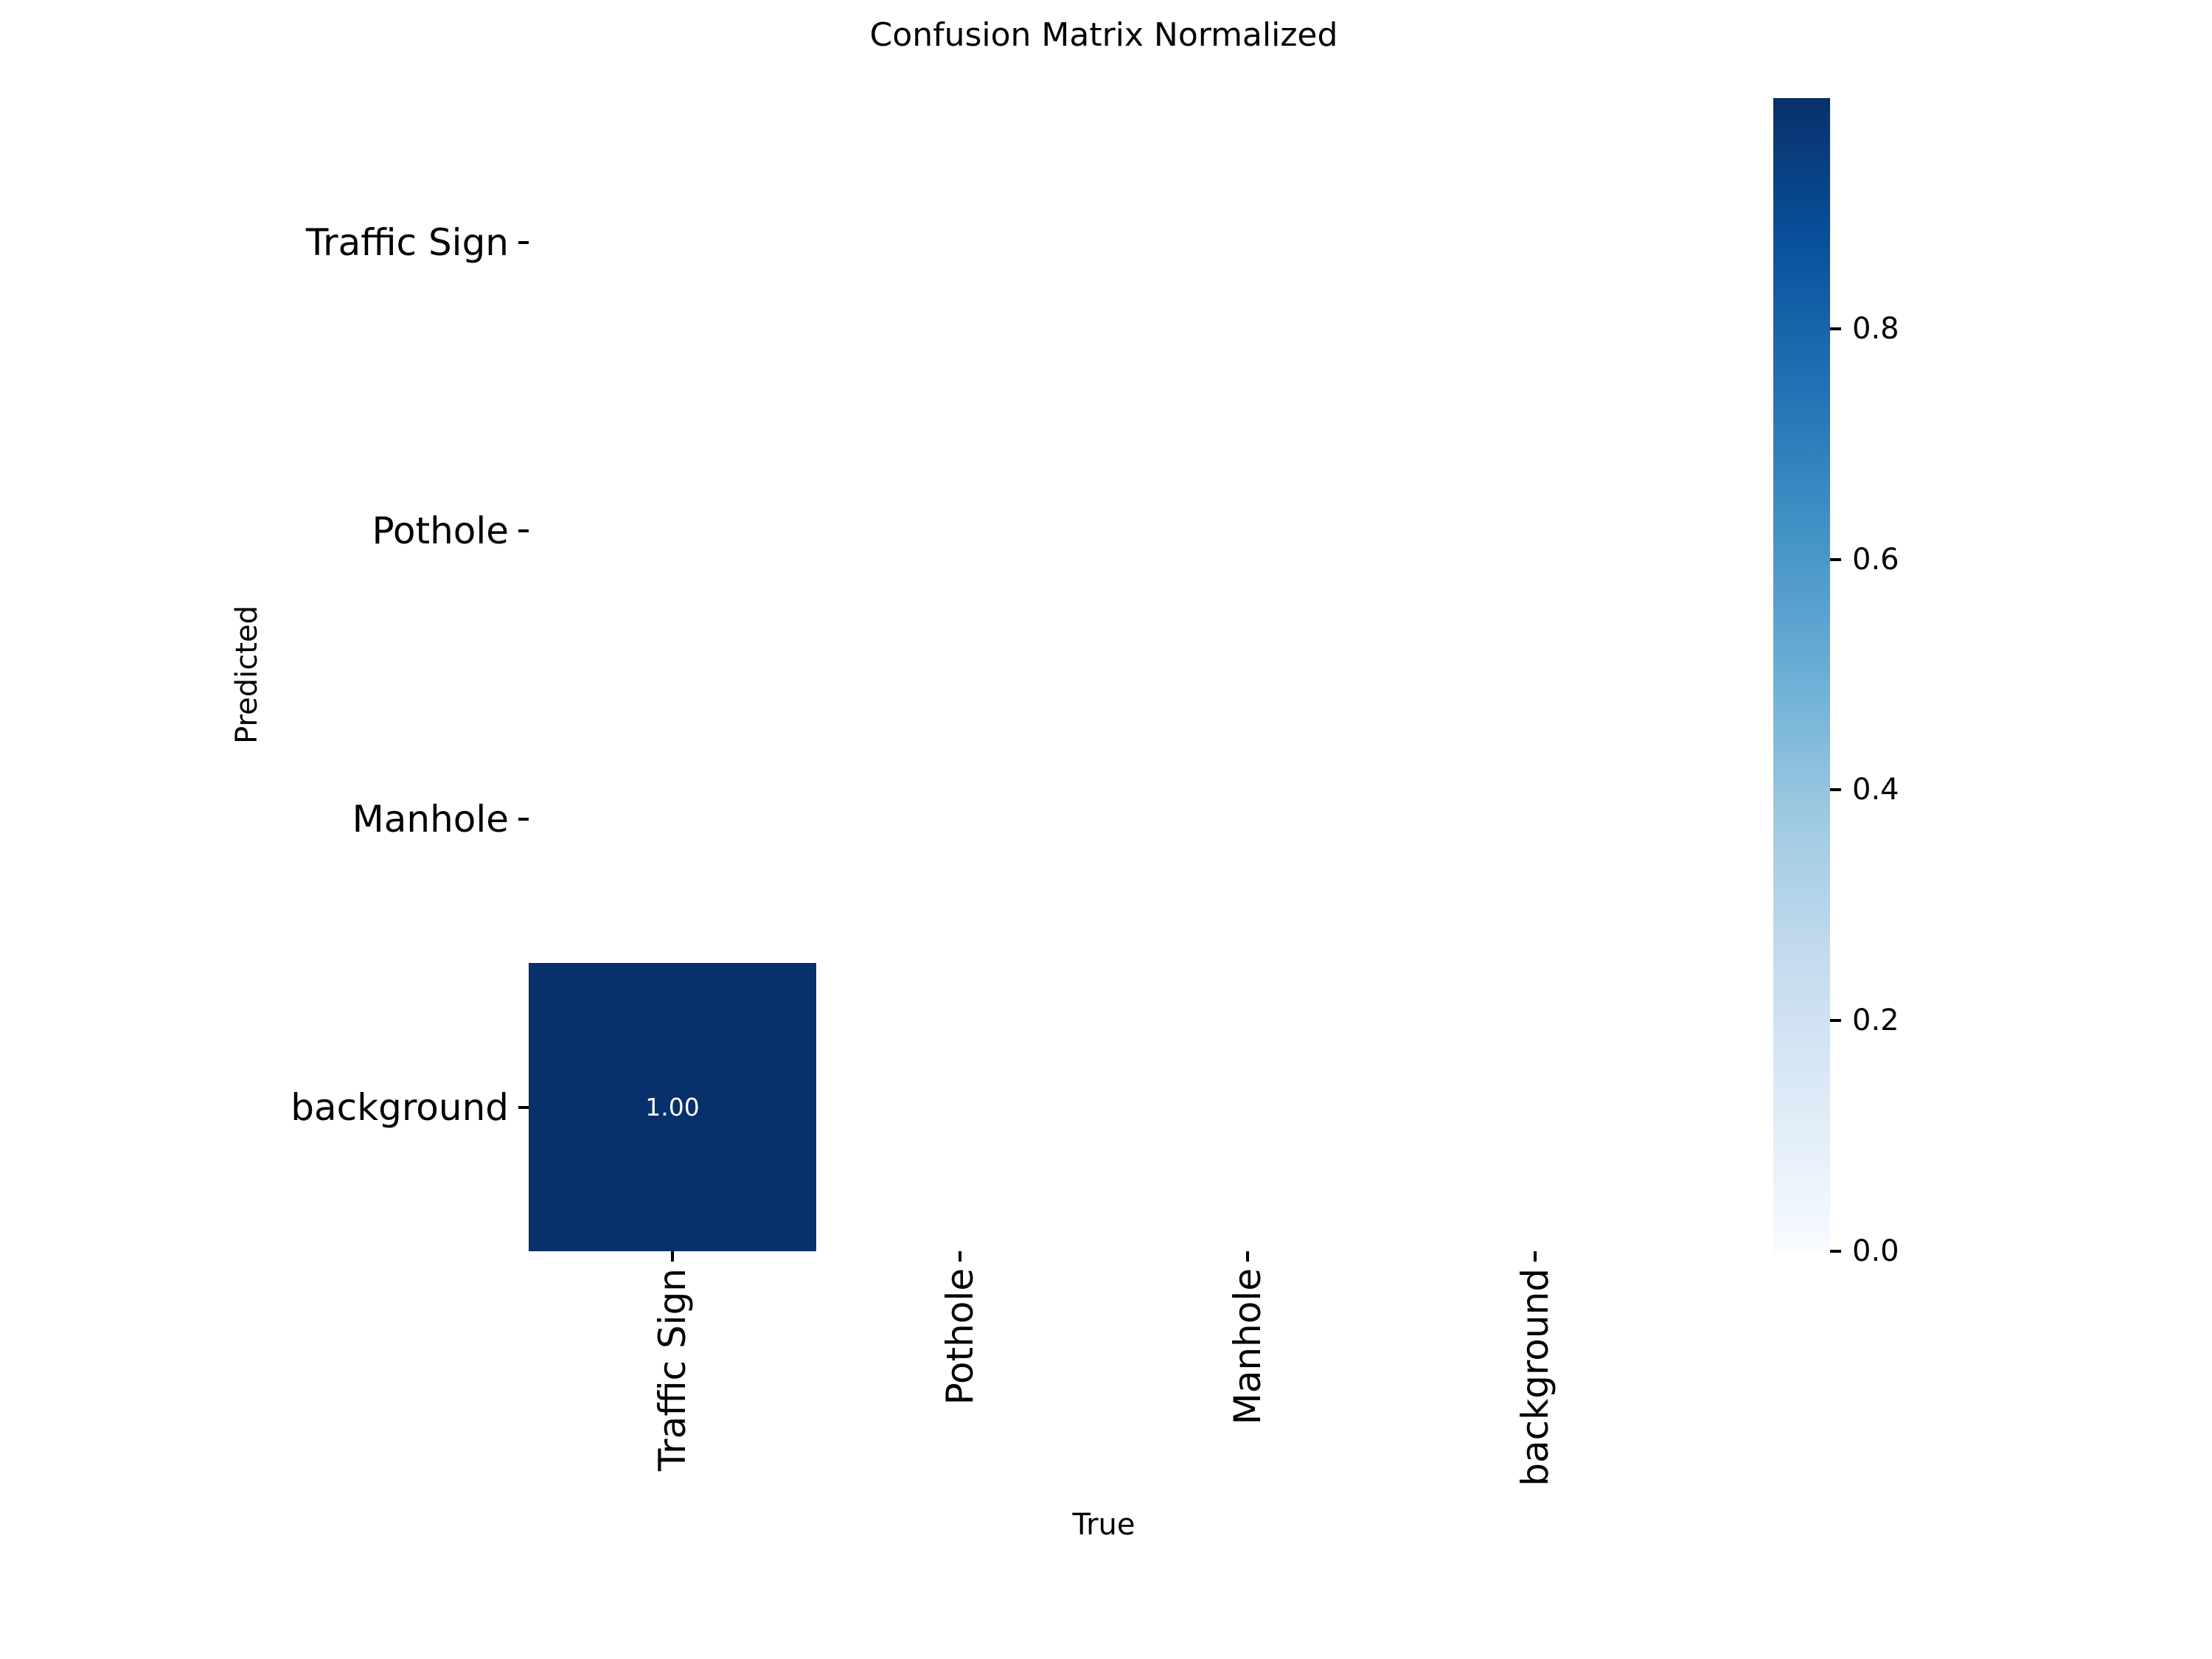  I want to click on x-tick-label: Traffic Sign, so click(672, 1370).